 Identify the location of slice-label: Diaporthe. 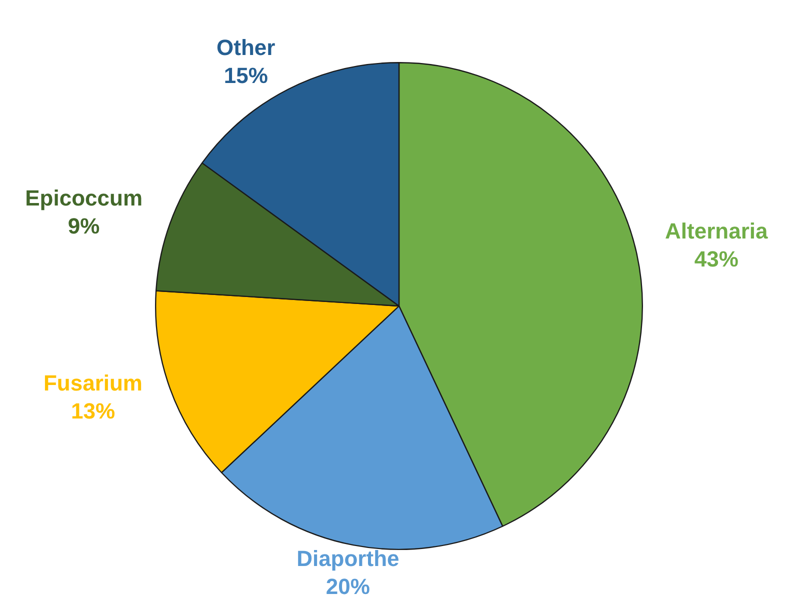
(348, 558).